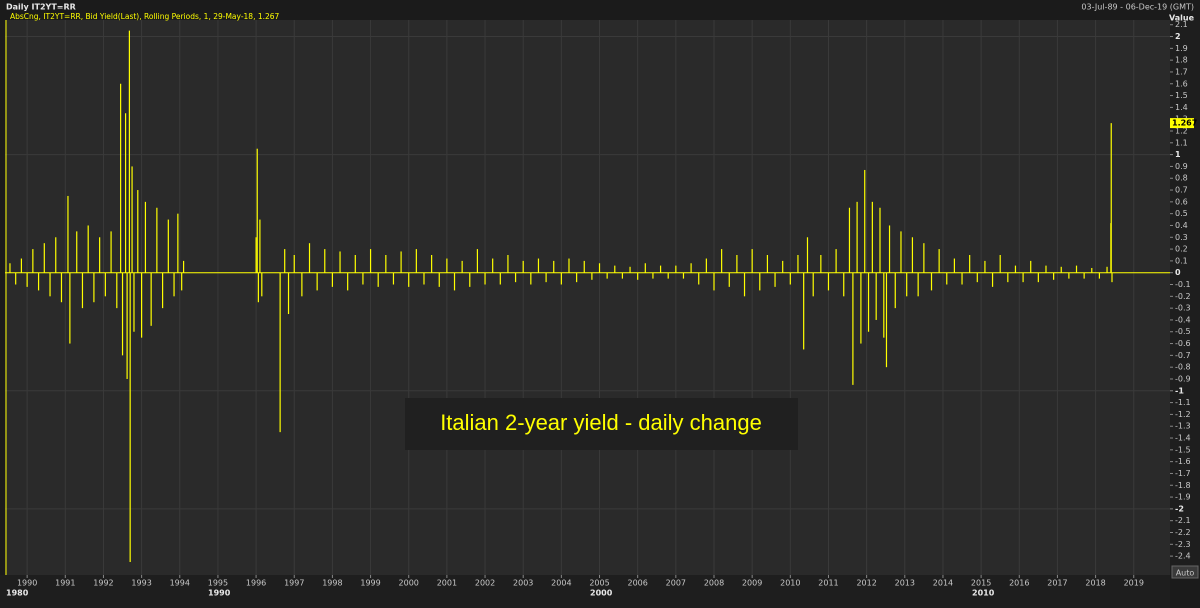  Describe the element at coordinates (41, 7) in the screenshot. I see `chart-header: Daily IT2YT=RR` at that location.